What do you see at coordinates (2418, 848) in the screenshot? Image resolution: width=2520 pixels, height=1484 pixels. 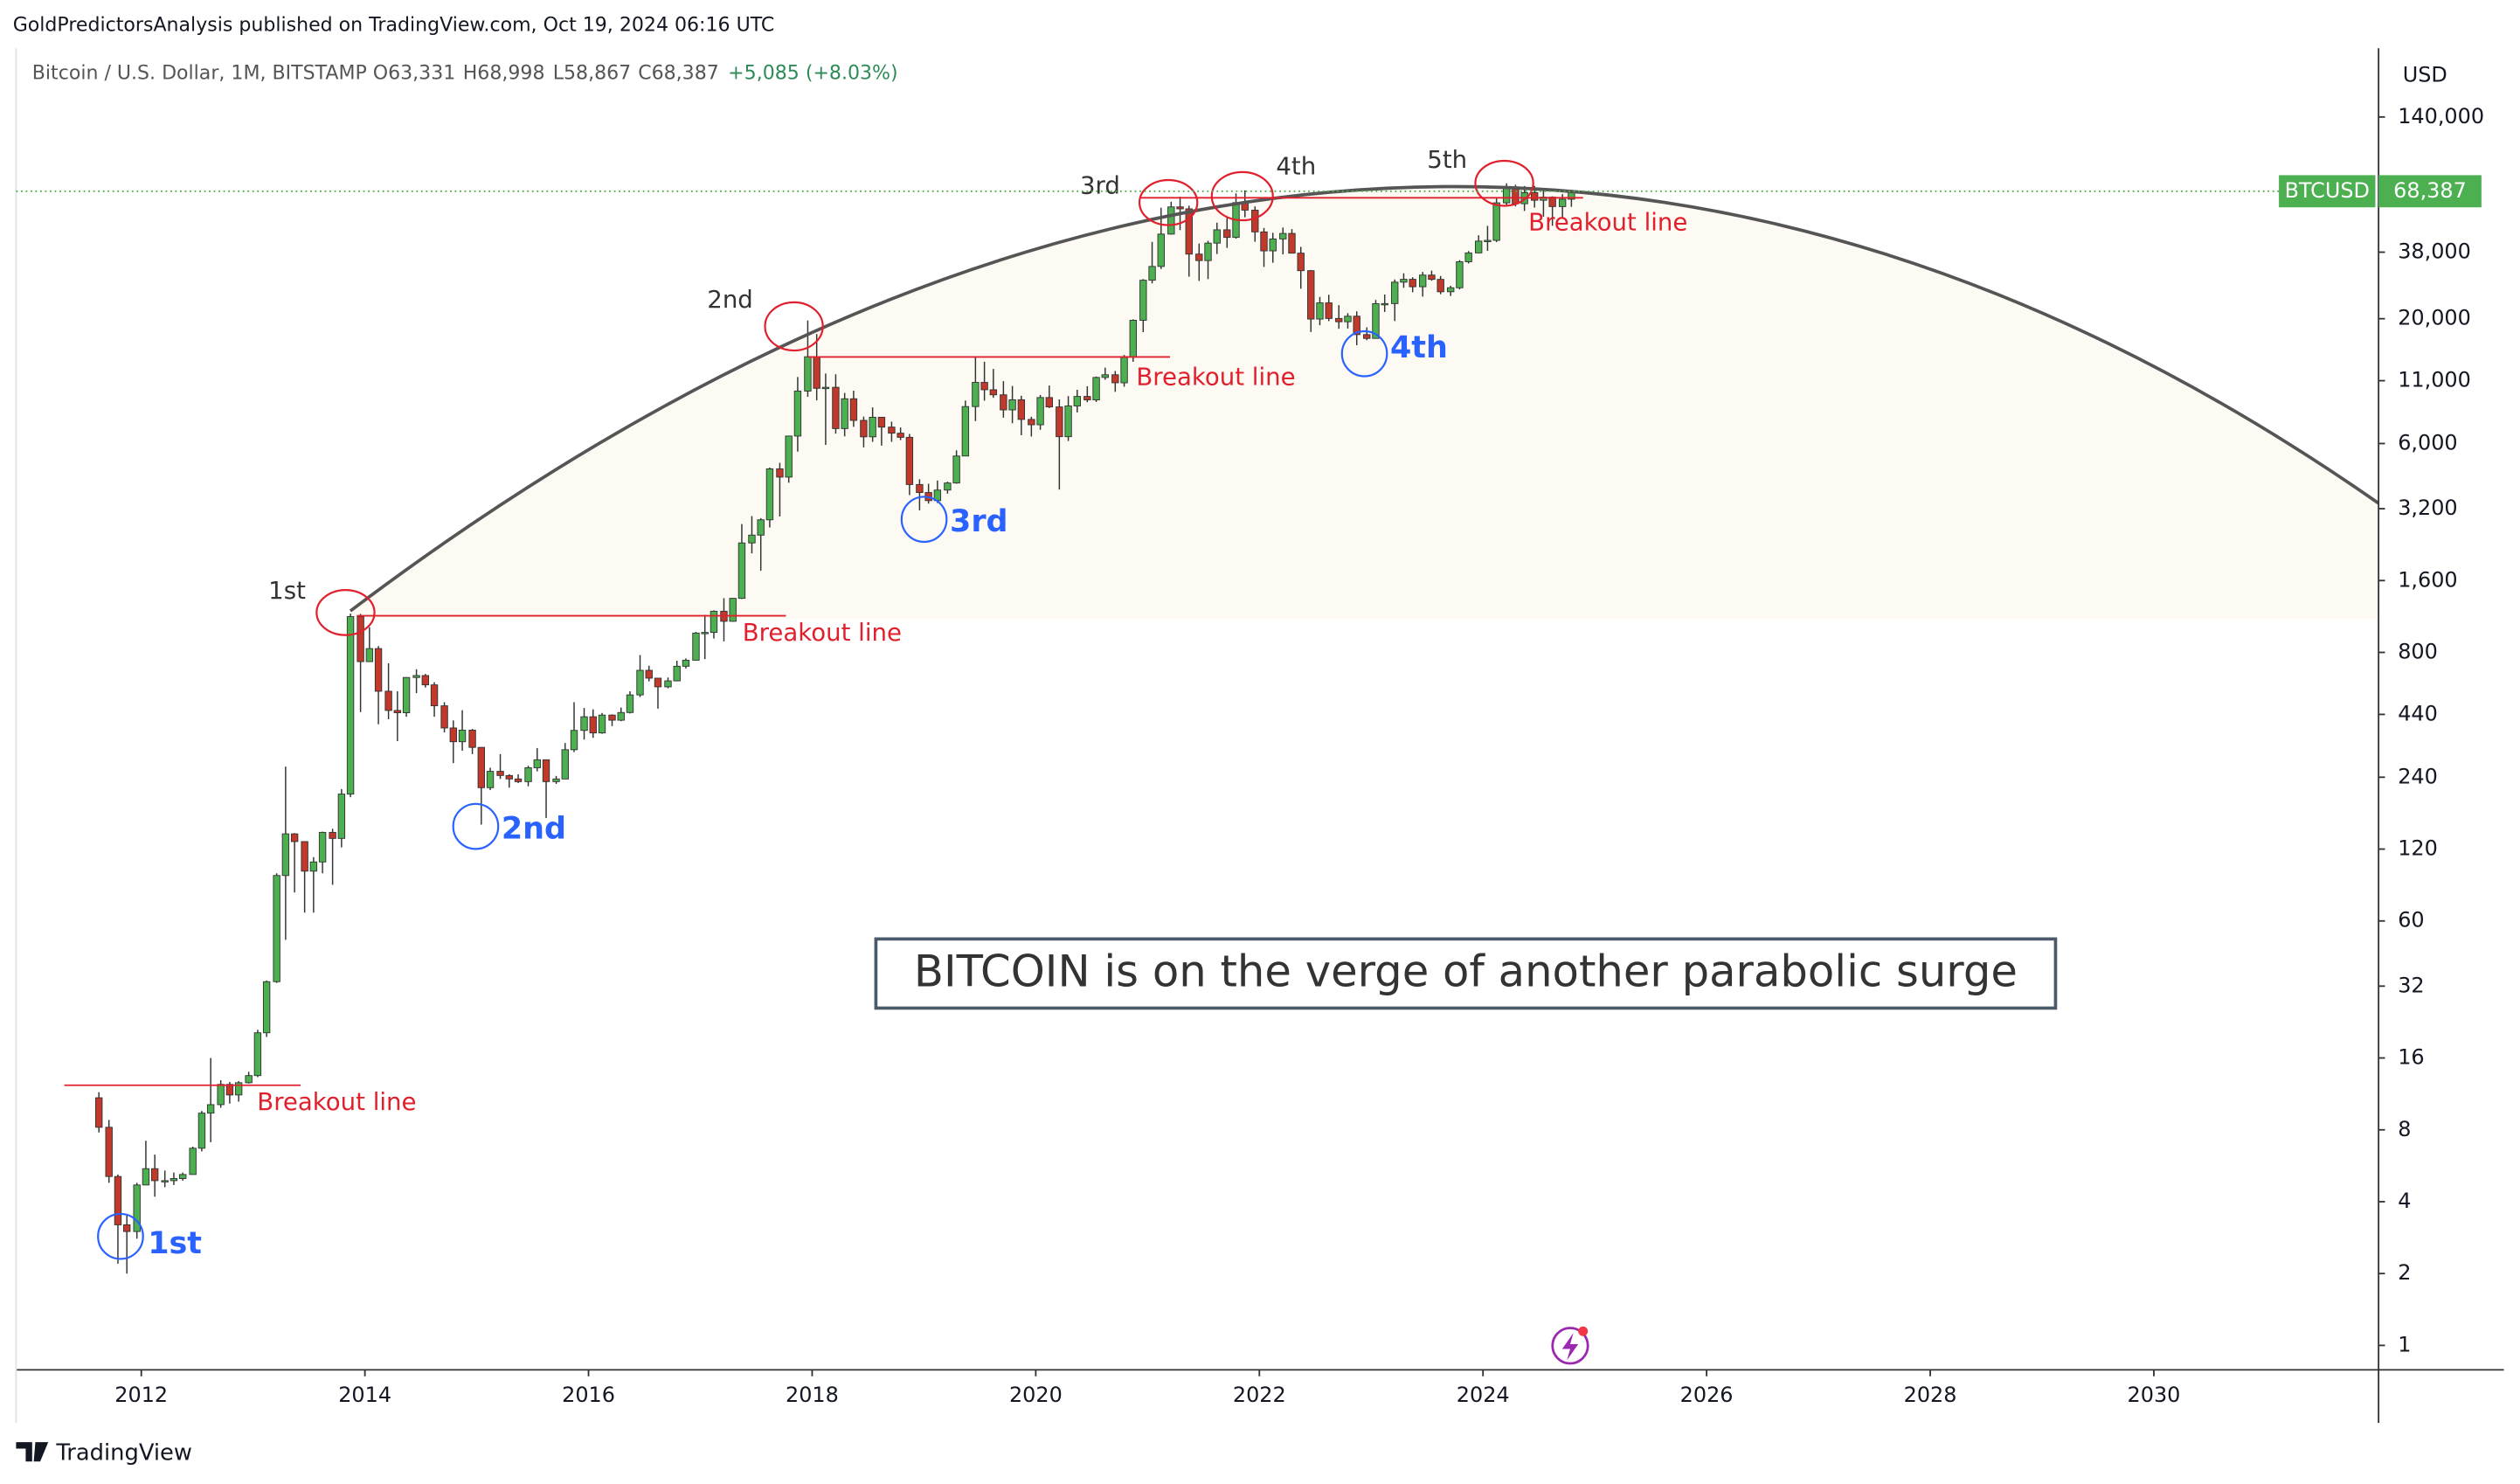 I see `y-tick-label: 120` at bounding box center [2418, 848].